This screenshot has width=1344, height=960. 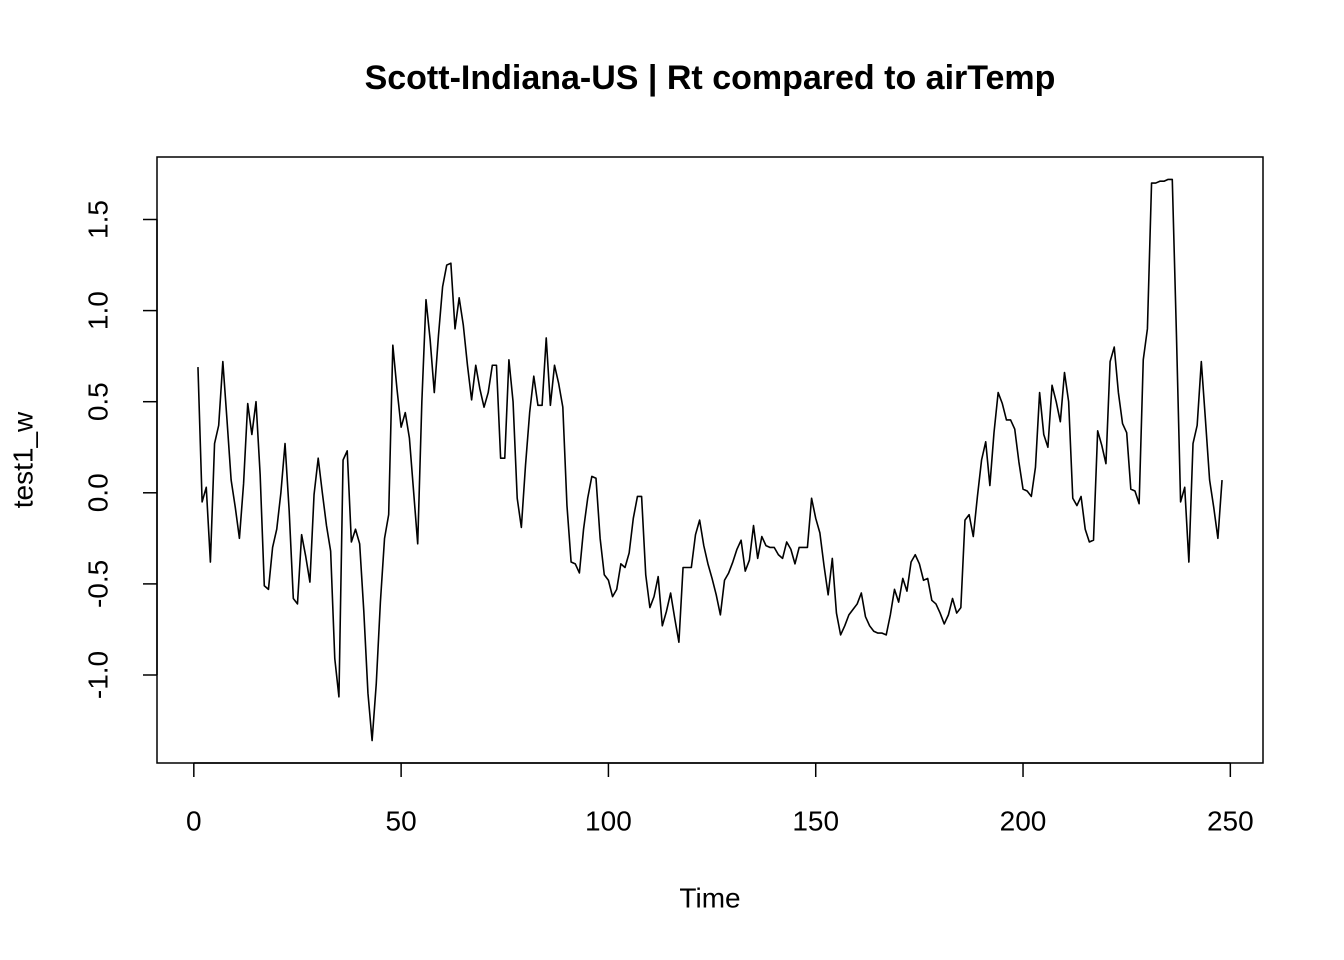 What do you see at coordinates (608, 820) in the screenshot?
I see `x-tick-label: 100` at bounding box center [608, 820].